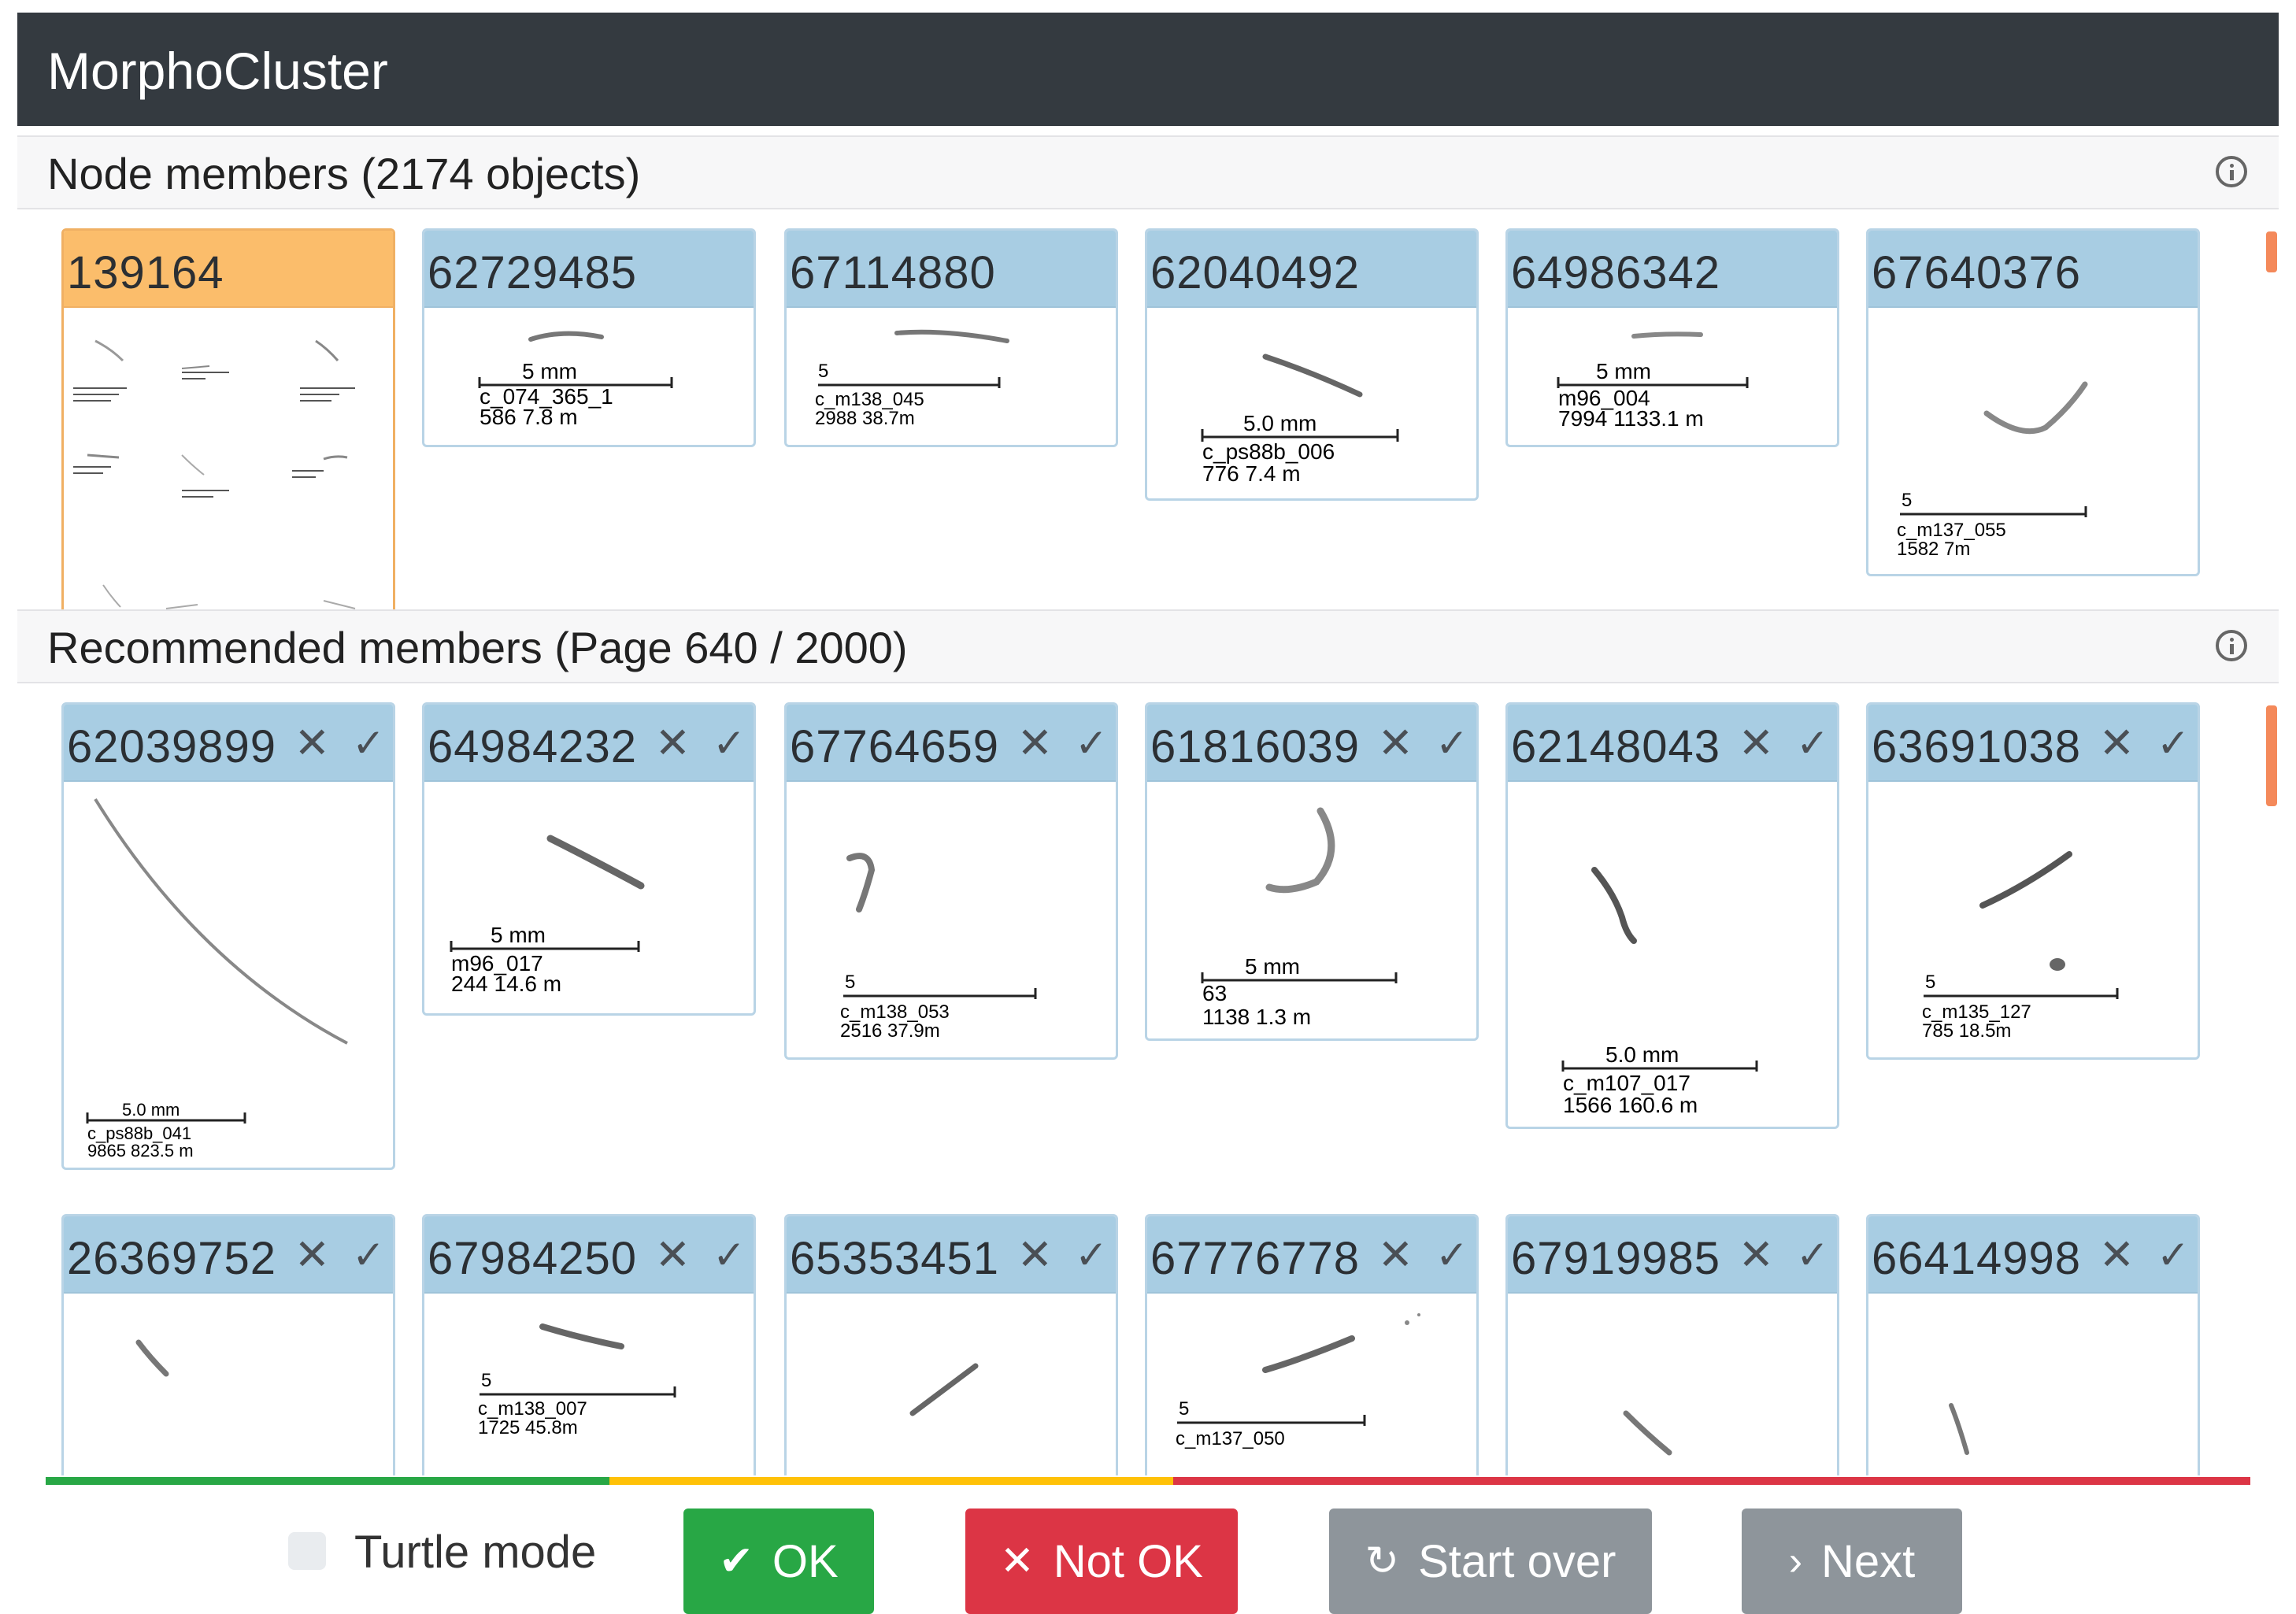 This screenshot has height=1614, width=2296. I want to click on node-members-scrollbar, so click(2271, 252).